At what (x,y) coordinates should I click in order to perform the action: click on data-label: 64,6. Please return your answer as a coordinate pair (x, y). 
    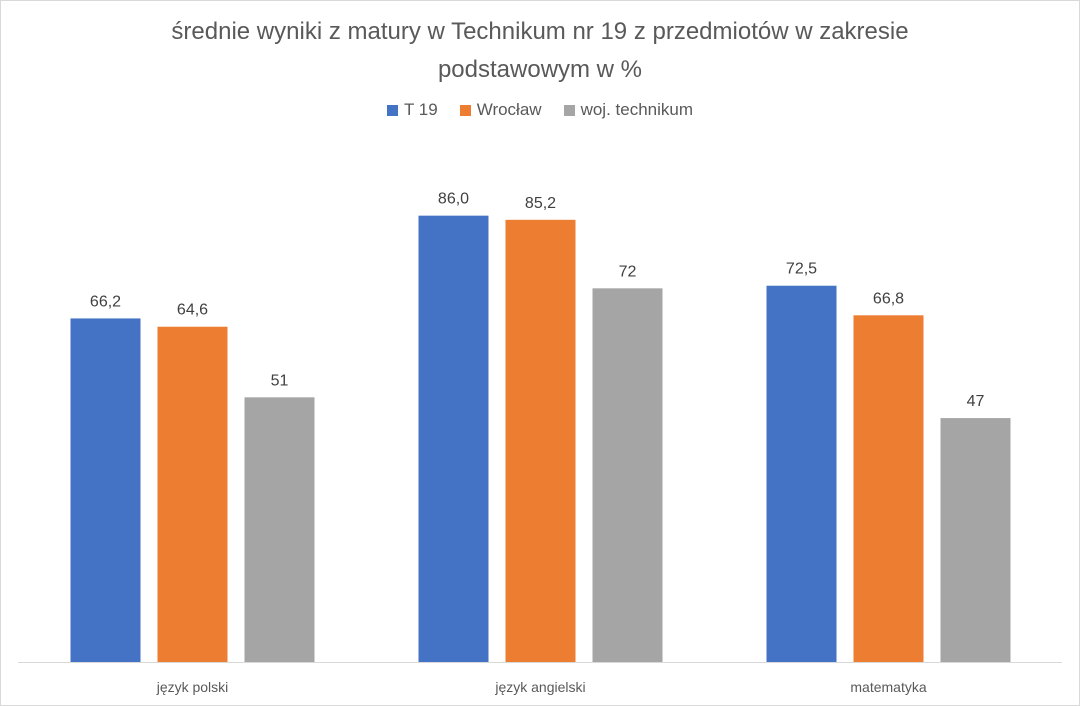
    Looking at the image, I should click on (192, 310).